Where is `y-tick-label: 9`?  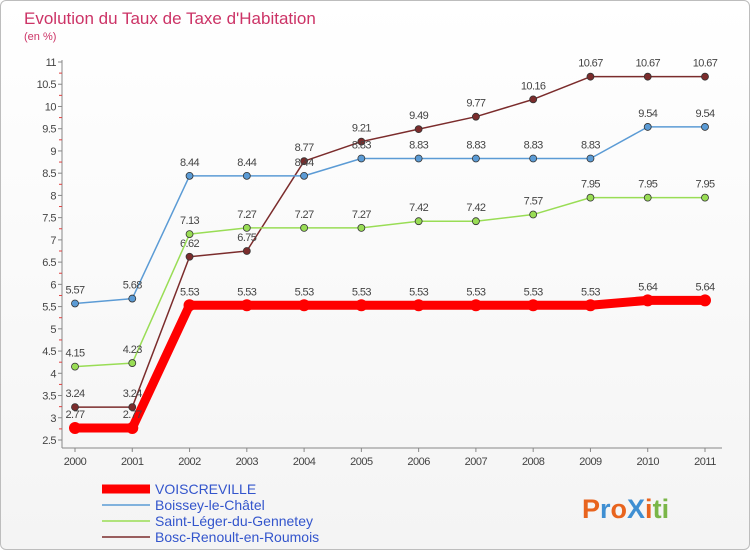
y-tick-label: 9 is located at coordinates (53, 152).